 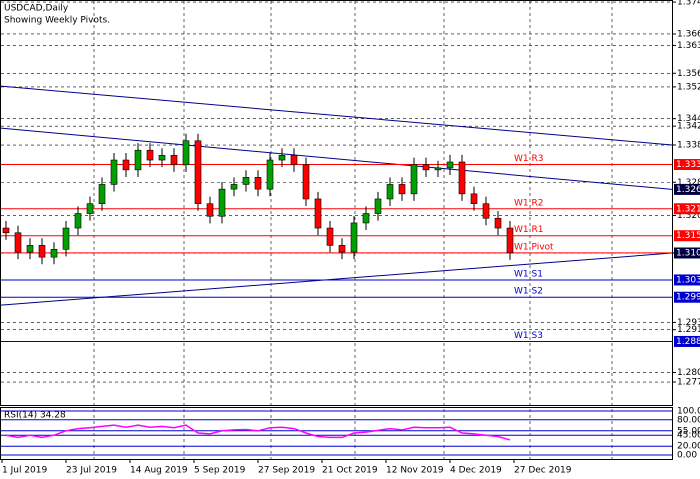 What do you see at coordinates (528, 230) in the screenshot?
I see `pivot-label: W1 R1` at bounding box center [528, 230].